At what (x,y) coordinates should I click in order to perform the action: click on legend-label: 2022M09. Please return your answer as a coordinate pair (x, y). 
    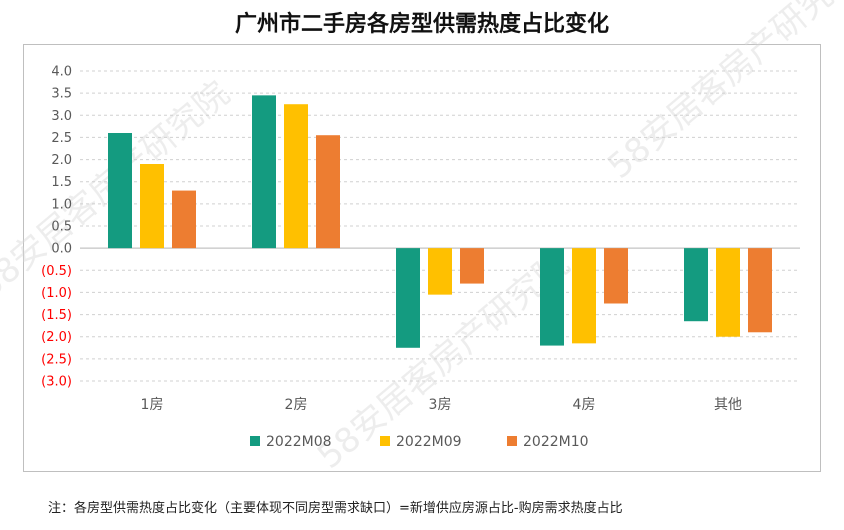
    Looking at the image, I should click on (429, 442).